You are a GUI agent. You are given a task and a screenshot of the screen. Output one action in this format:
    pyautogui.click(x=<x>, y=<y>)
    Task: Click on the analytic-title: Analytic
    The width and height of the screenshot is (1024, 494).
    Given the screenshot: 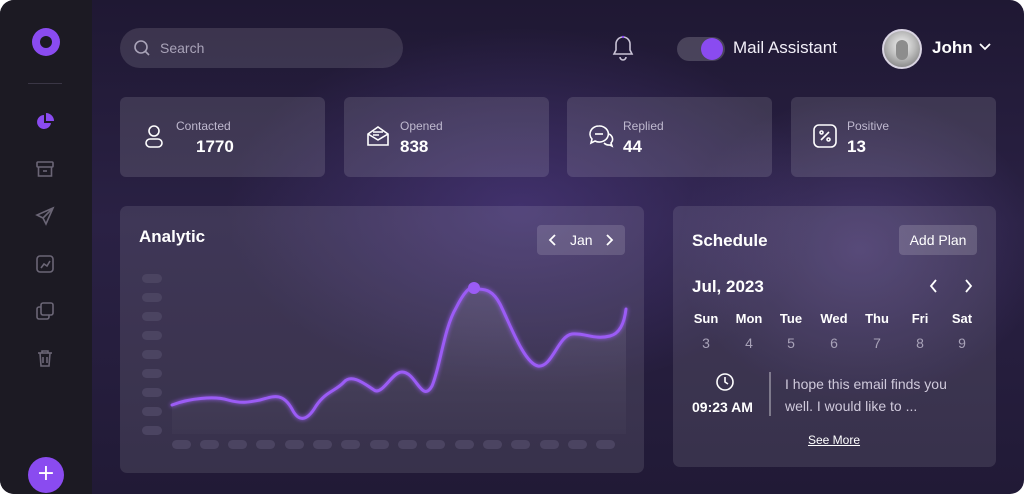 What is the action you would take?
    pyautogui.click(x=172, y=236)
    